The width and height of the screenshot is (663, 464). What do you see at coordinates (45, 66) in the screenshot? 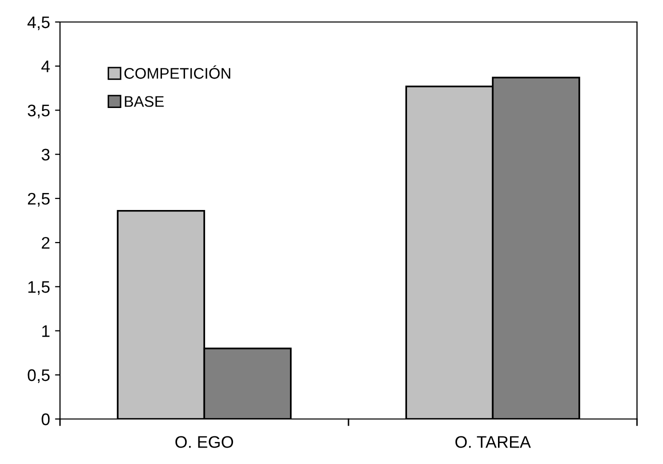
I see `y-tick-label: 4` at bounding box center [45, 66].